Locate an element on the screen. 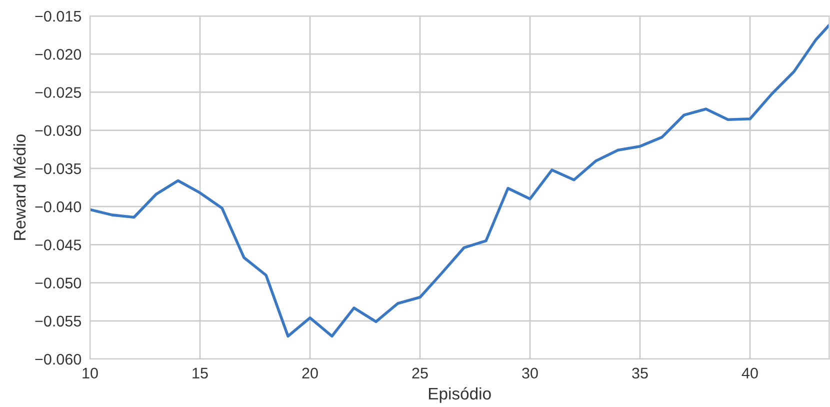 The height and width of the screenshot is (407, 830). y-tick-label: −0.050 is located at coordinates (58, 283).